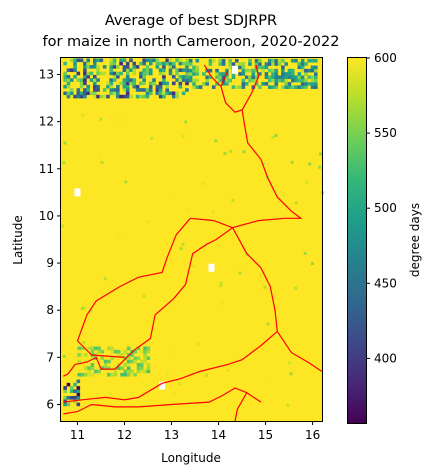 This screenshot has height=476, width=431. I want to click on colorbar-ticks: 400 450 500 550 600, so click(381, 208).